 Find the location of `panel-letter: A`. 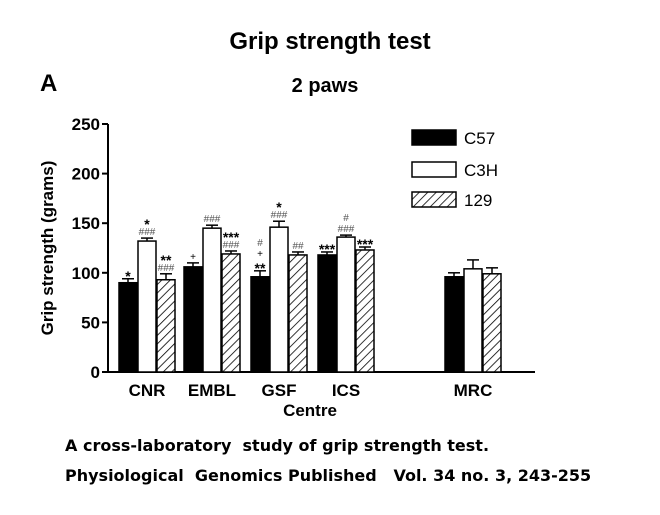

panel-letter: A is located at coordinates (49, 83).